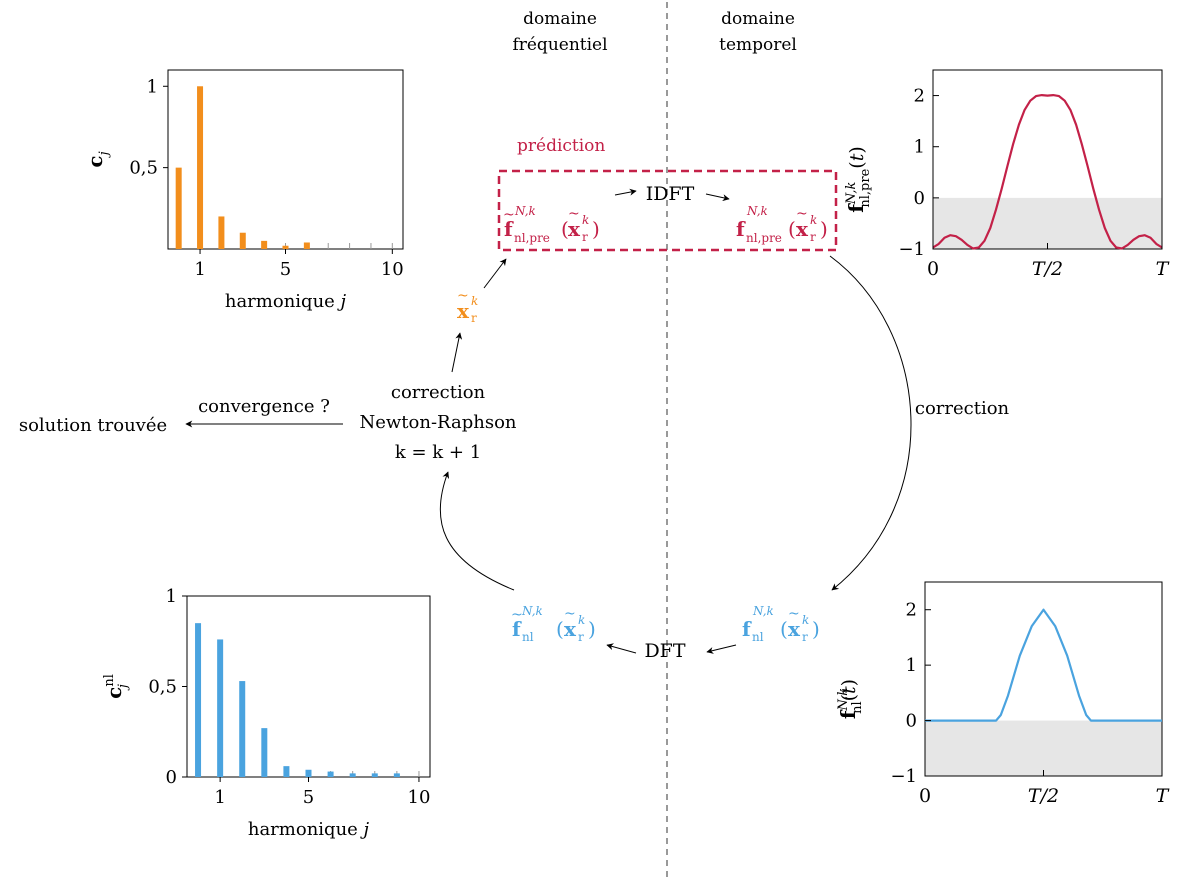  Describe the element at coordinates (264, 406) in the screenshot. I see `convergence-label: convergence ?` at that location.